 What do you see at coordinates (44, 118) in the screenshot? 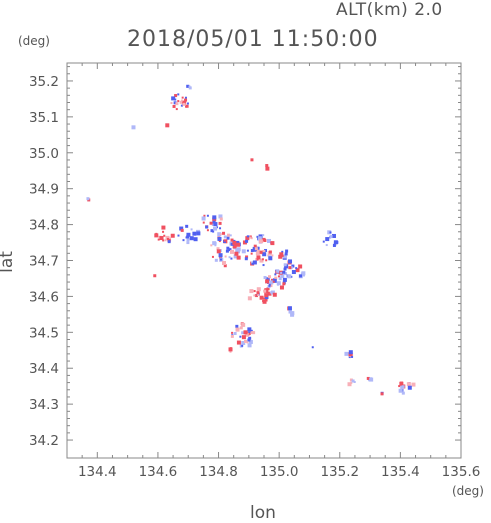
I see `y-tick-label: 35.1` at bounding box center [44, 118].